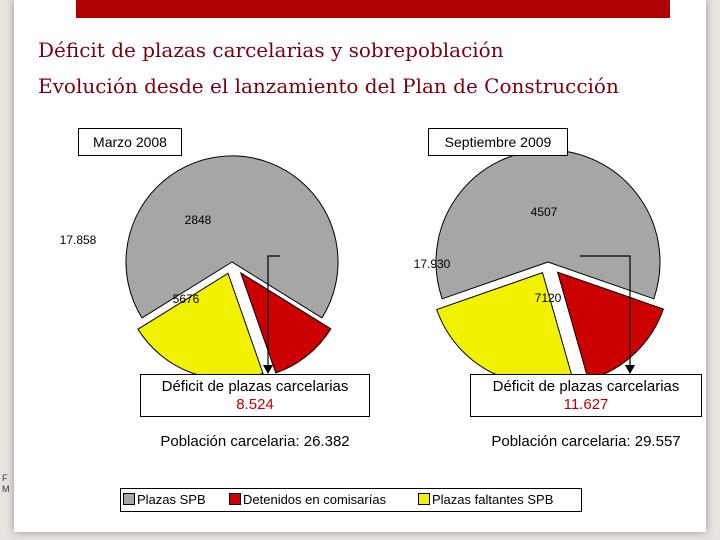  Describe the element at coordinates (315, 499) in the screenshot. I see `legend-label: Detenidos en comisarías` at that location.